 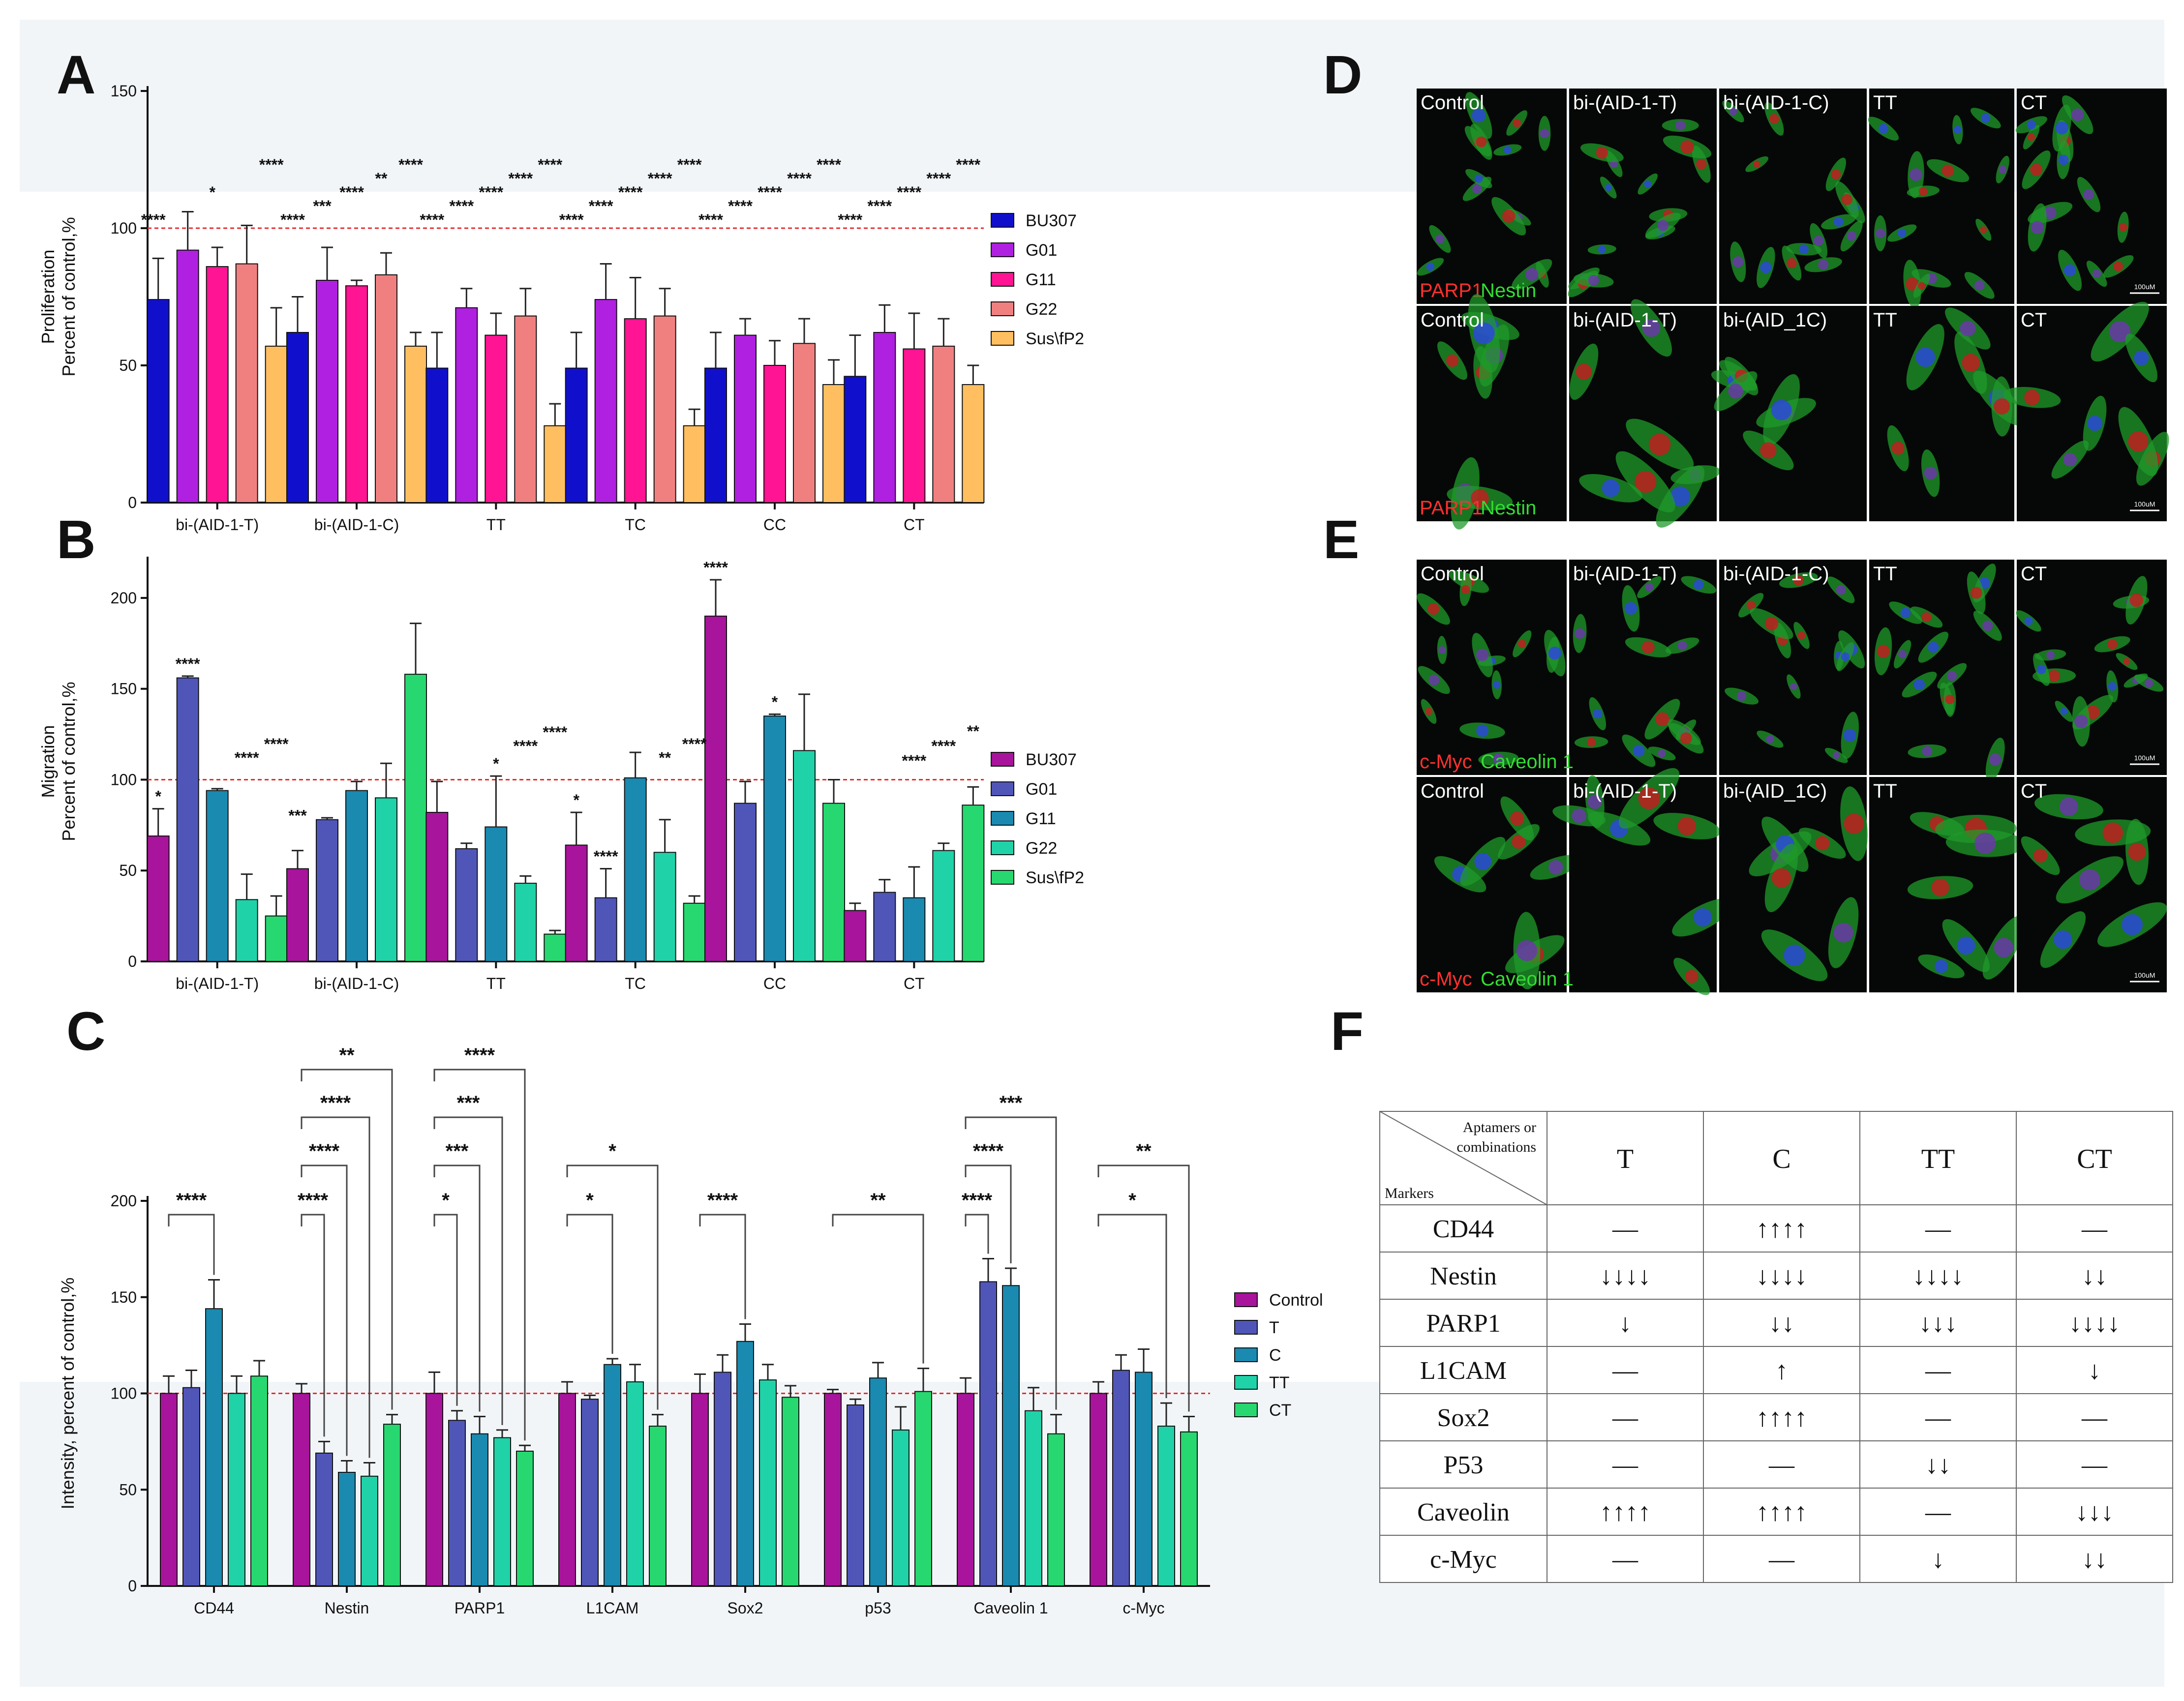 What do you see at coordinates (2034, 103) in the screenshot?
I see `micrograph-label: CT` at bounding box center [2034, 103].